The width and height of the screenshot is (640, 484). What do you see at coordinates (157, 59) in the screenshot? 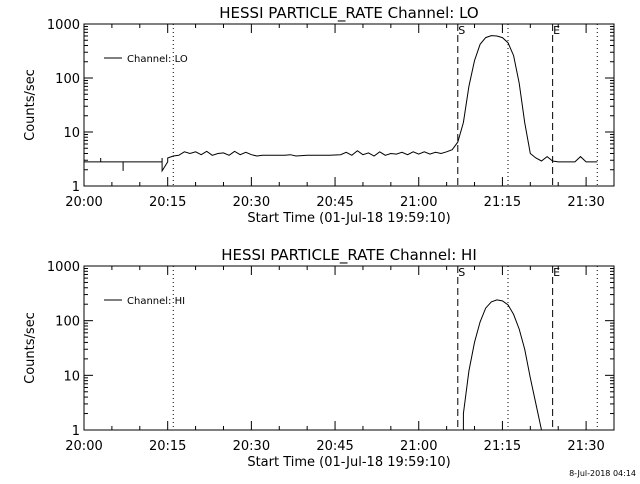
I see `legend-entry: Channel: LO` at bounding box center [157, 59].